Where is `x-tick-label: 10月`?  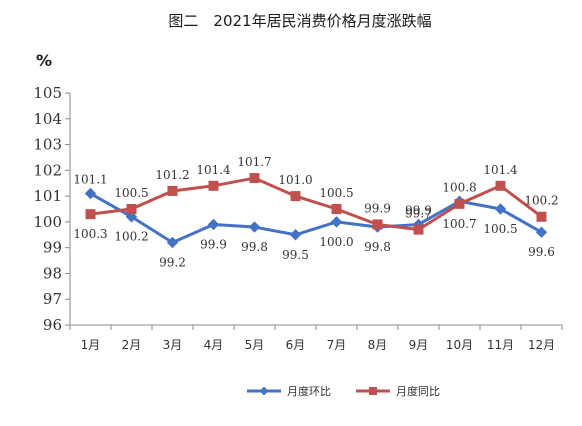 x-tick-label: 10月 is located at coordinates (459, 345).